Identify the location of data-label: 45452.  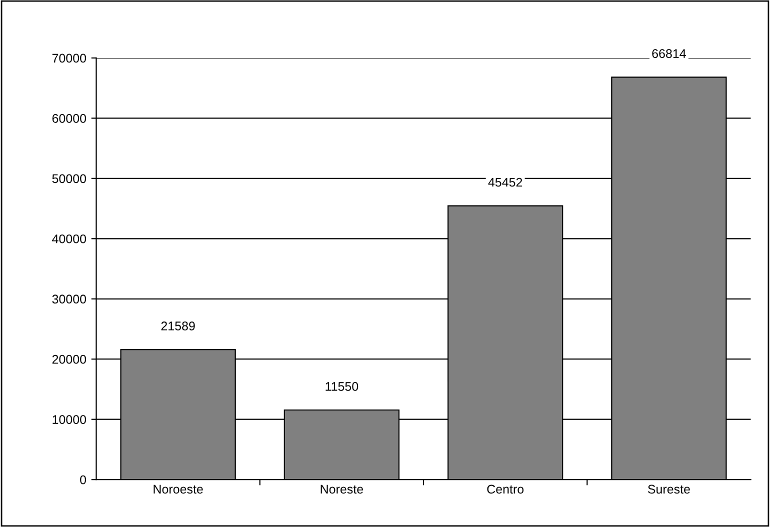
(505, 182).